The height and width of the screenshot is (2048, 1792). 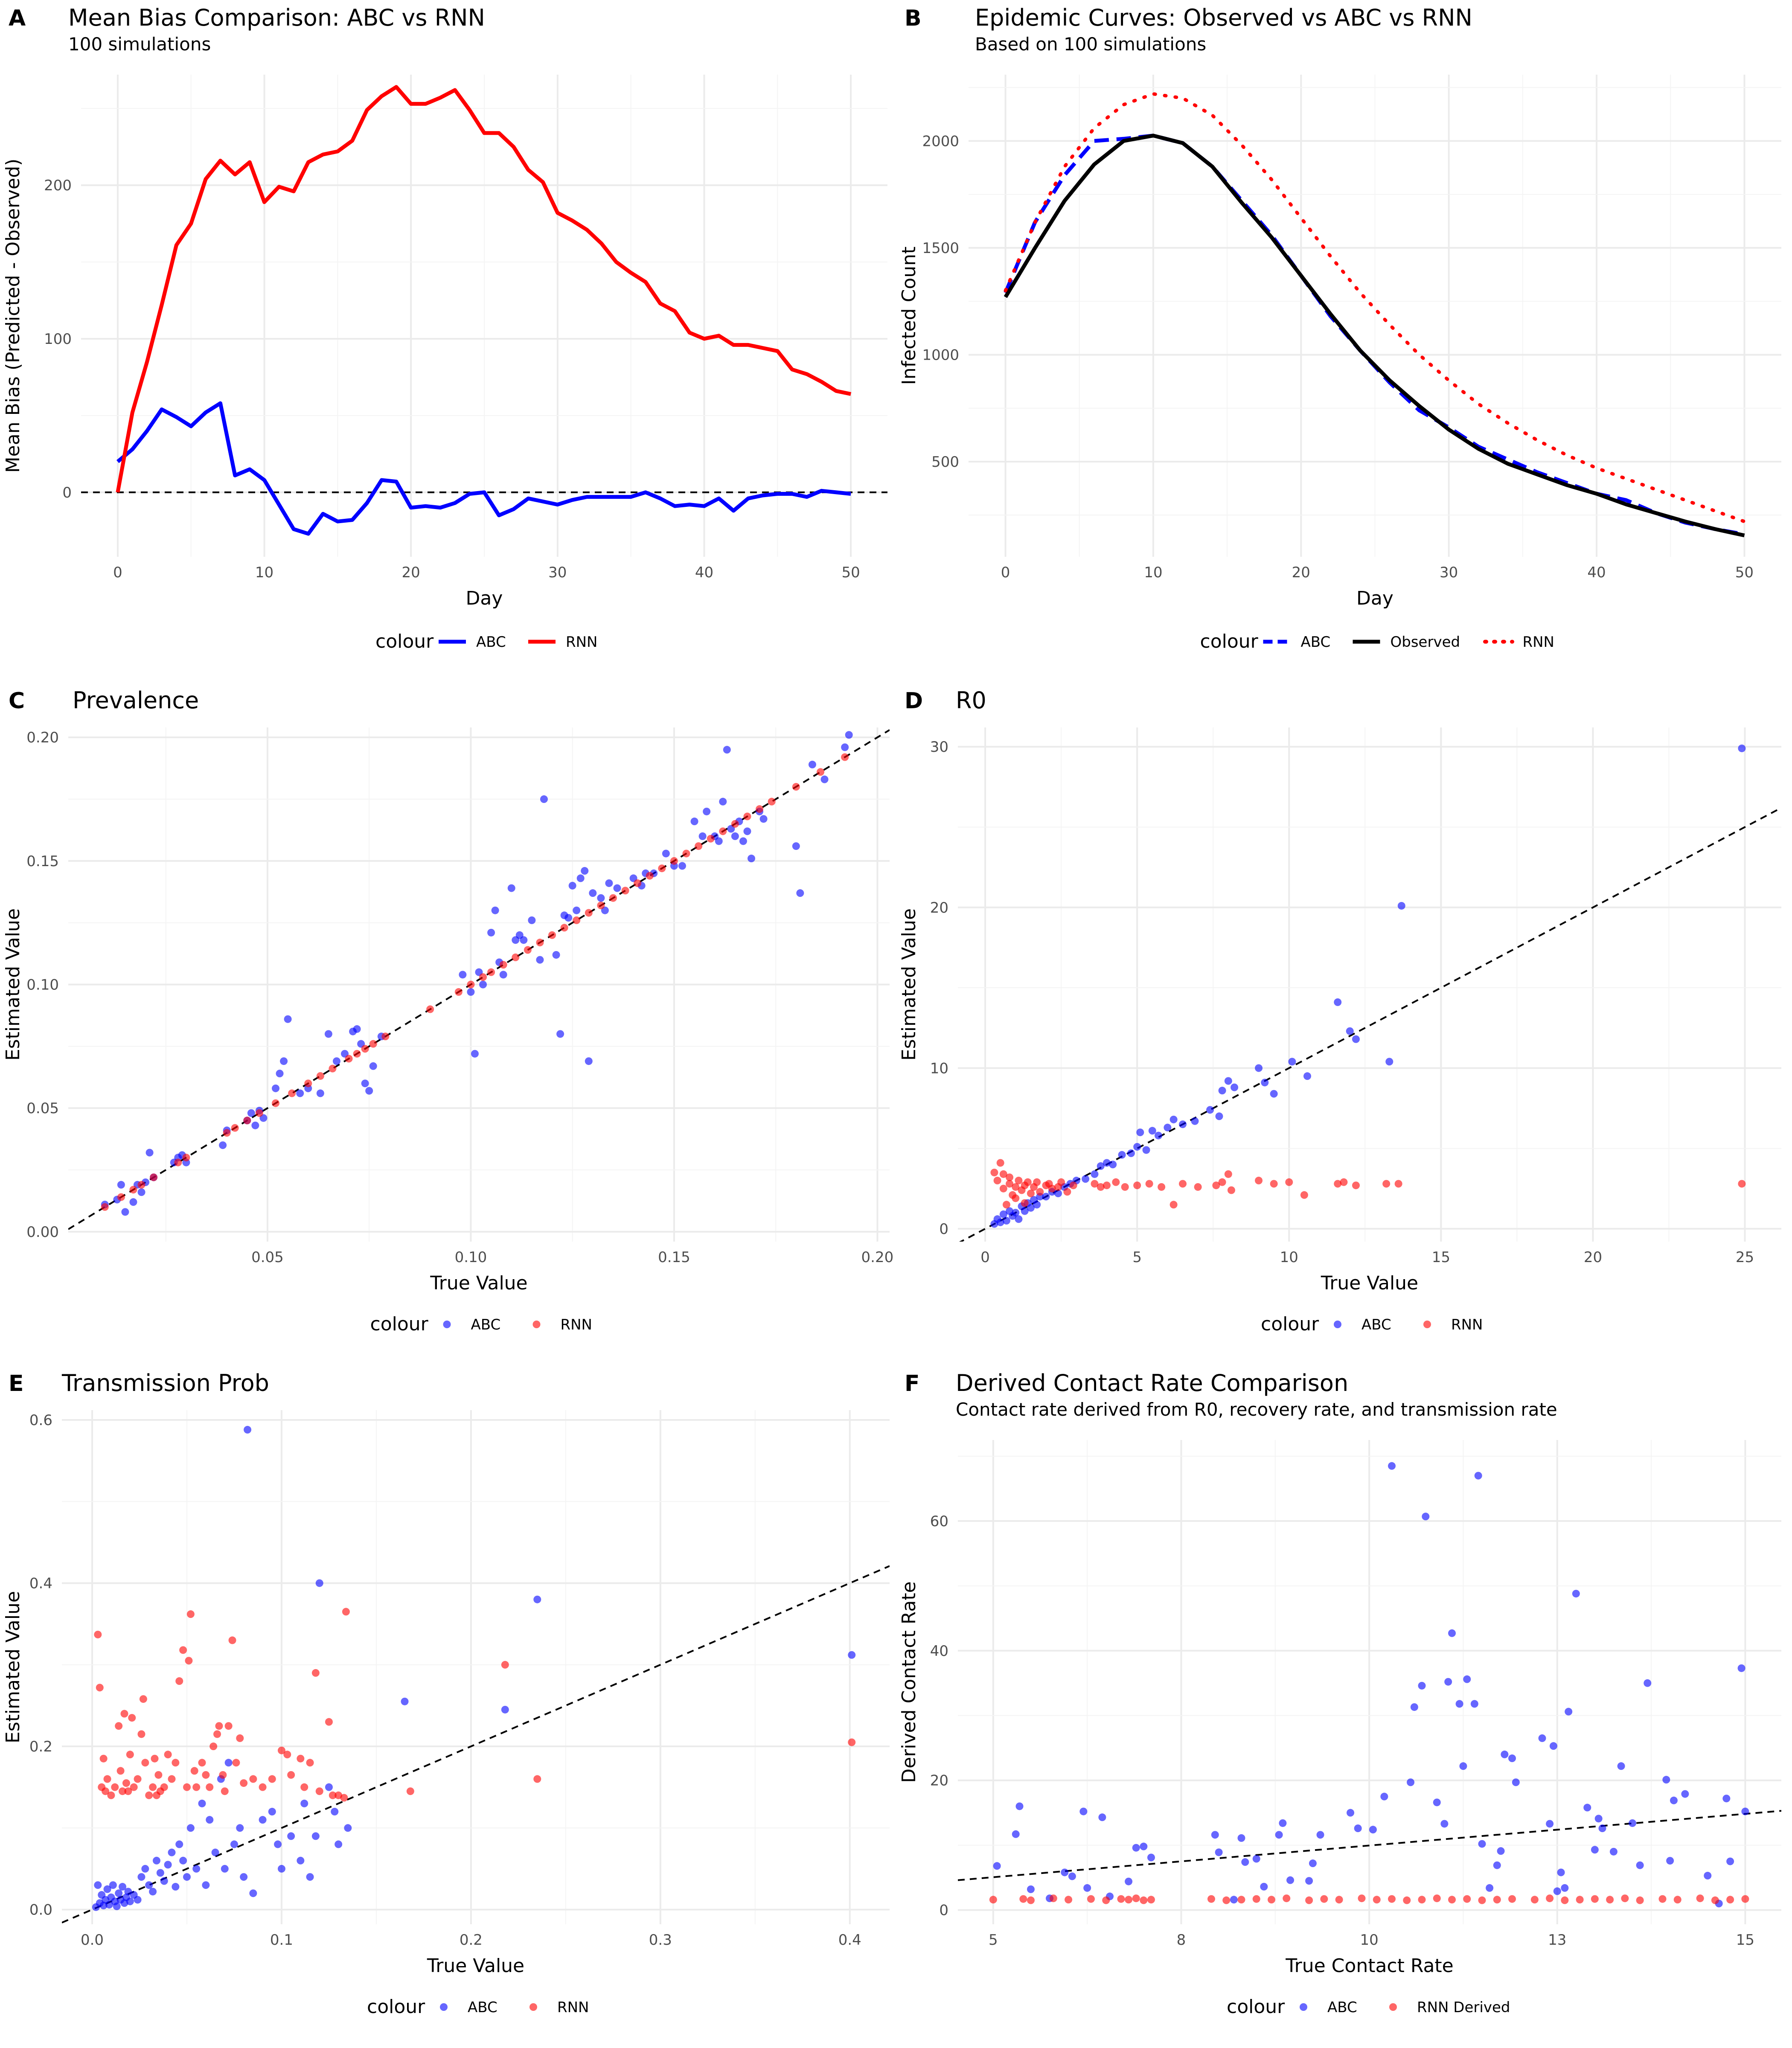 What do you see at coordinates (40, 1583) in the screenshot?
I see `y-tick-label: 0.4` at bounding box center [40, 1583].